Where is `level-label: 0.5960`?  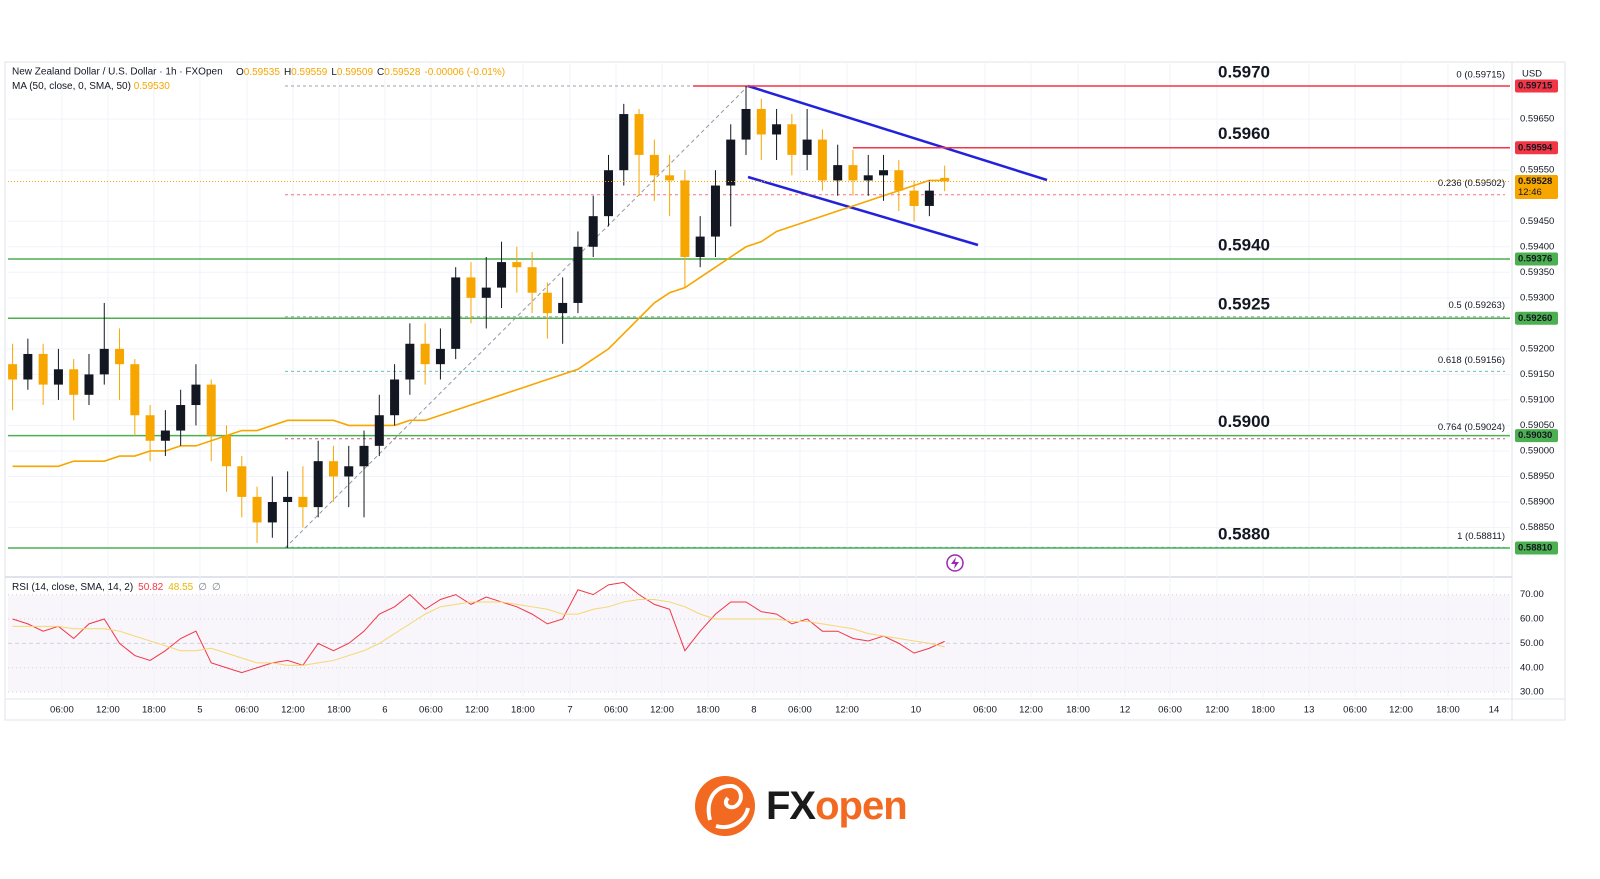 level-label: 0.5960 is located at coordinates (1244, 133).